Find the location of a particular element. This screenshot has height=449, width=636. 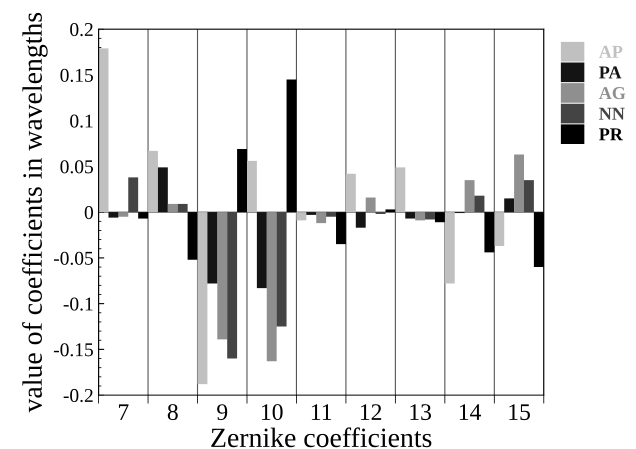

x-tick-label: 10 is located at coordinates (272, 412).